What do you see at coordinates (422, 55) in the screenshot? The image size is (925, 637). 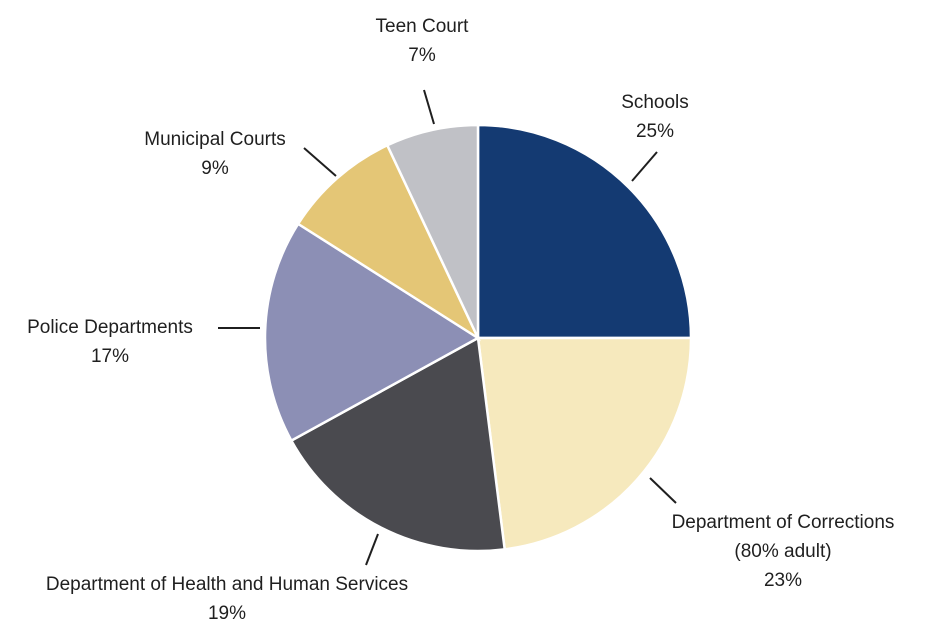 I see `slice-percent-label: 7%` at bounding box center [422, 55].